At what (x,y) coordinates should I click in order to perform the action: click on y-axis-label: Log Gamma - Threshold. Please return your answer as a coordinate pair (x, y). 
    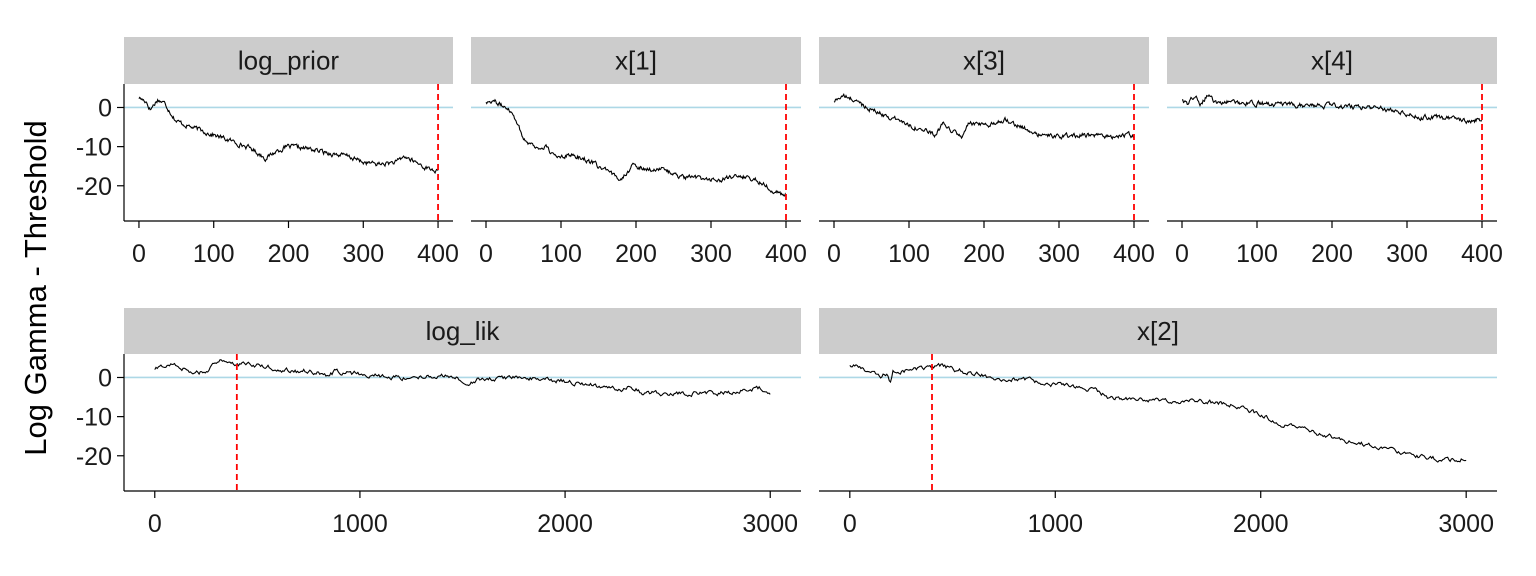
    Looking at the image, I should click on (35, 287).